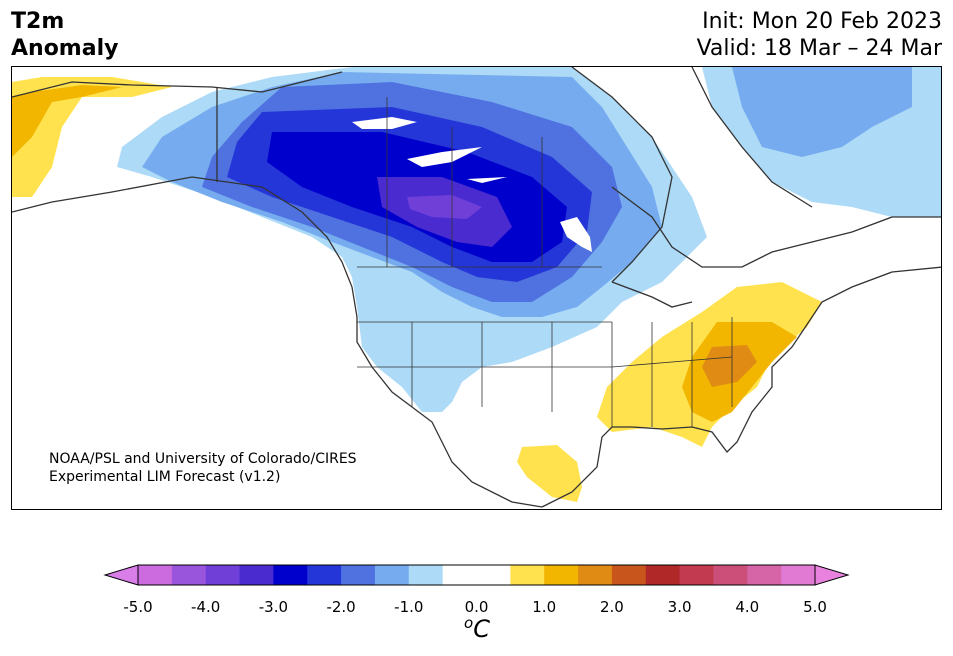  What do you see at coordinates (341, 607) in the screenshot?
I see `colorbar-tick-label: -2.0` at bounding box center [341, 607].